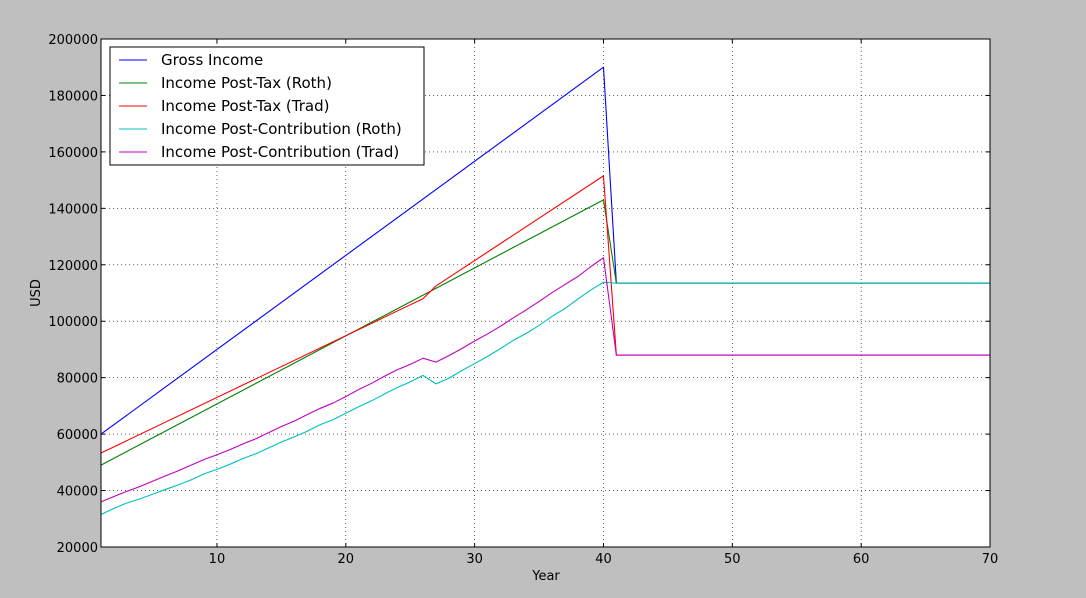  Describe the element at coordinates (246, 83) in the screenshot. I see `legend-label-income-post-tax-roth: Income Post-Tax (Roth)` at that location.